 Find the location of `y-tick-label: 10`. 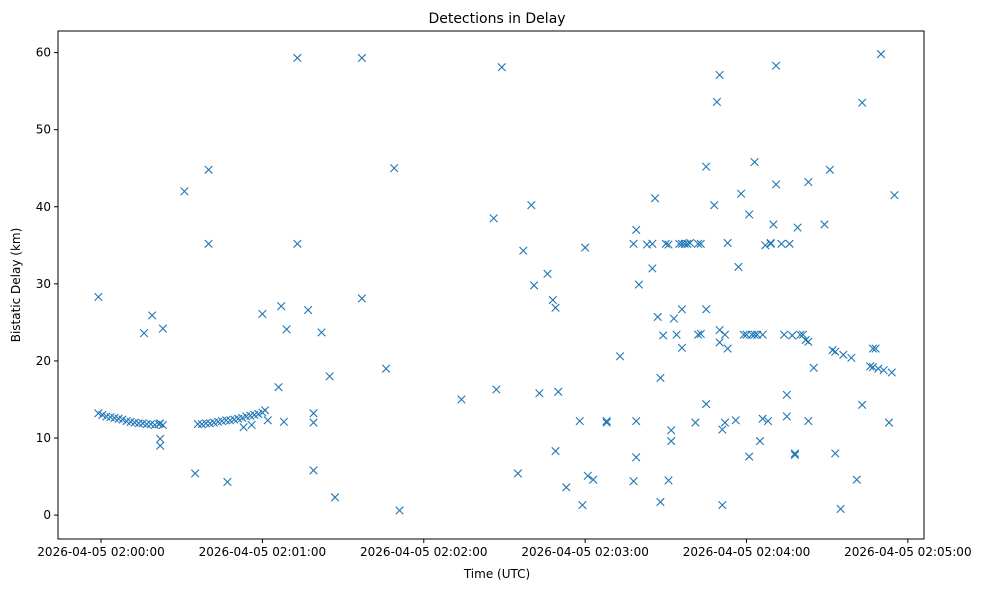

y-tick-label: 10 is located at coordinates (43, 438).